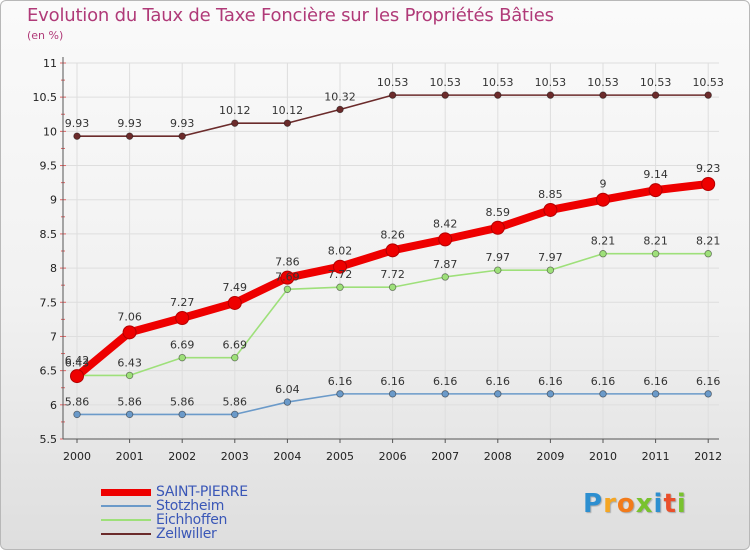 This screenshot has width=750, height=550. What do you see at coordinates (192, 520) in the screenshot?
I see `legend-label-eichhoffen: Eichhoffen` at bounding box center [192, 520].